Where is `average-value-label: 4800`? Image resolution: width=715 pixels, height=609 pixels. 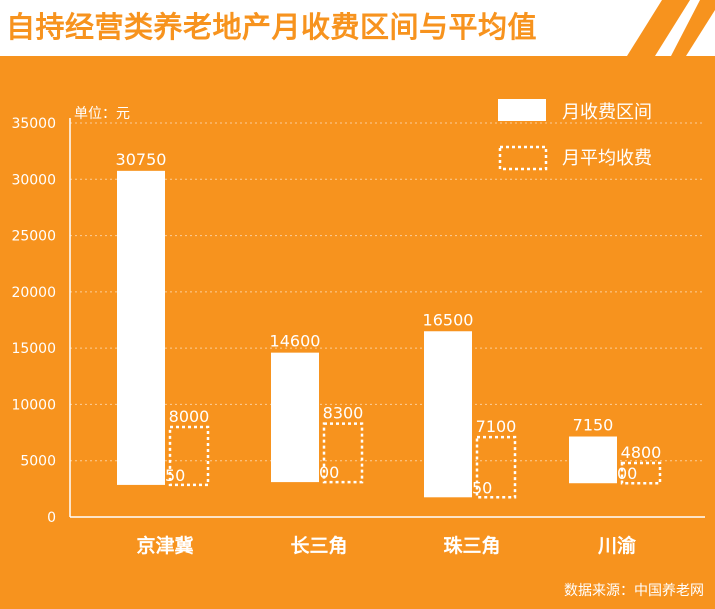 average-value-label: 4800 is located at coordinates (641, 452).